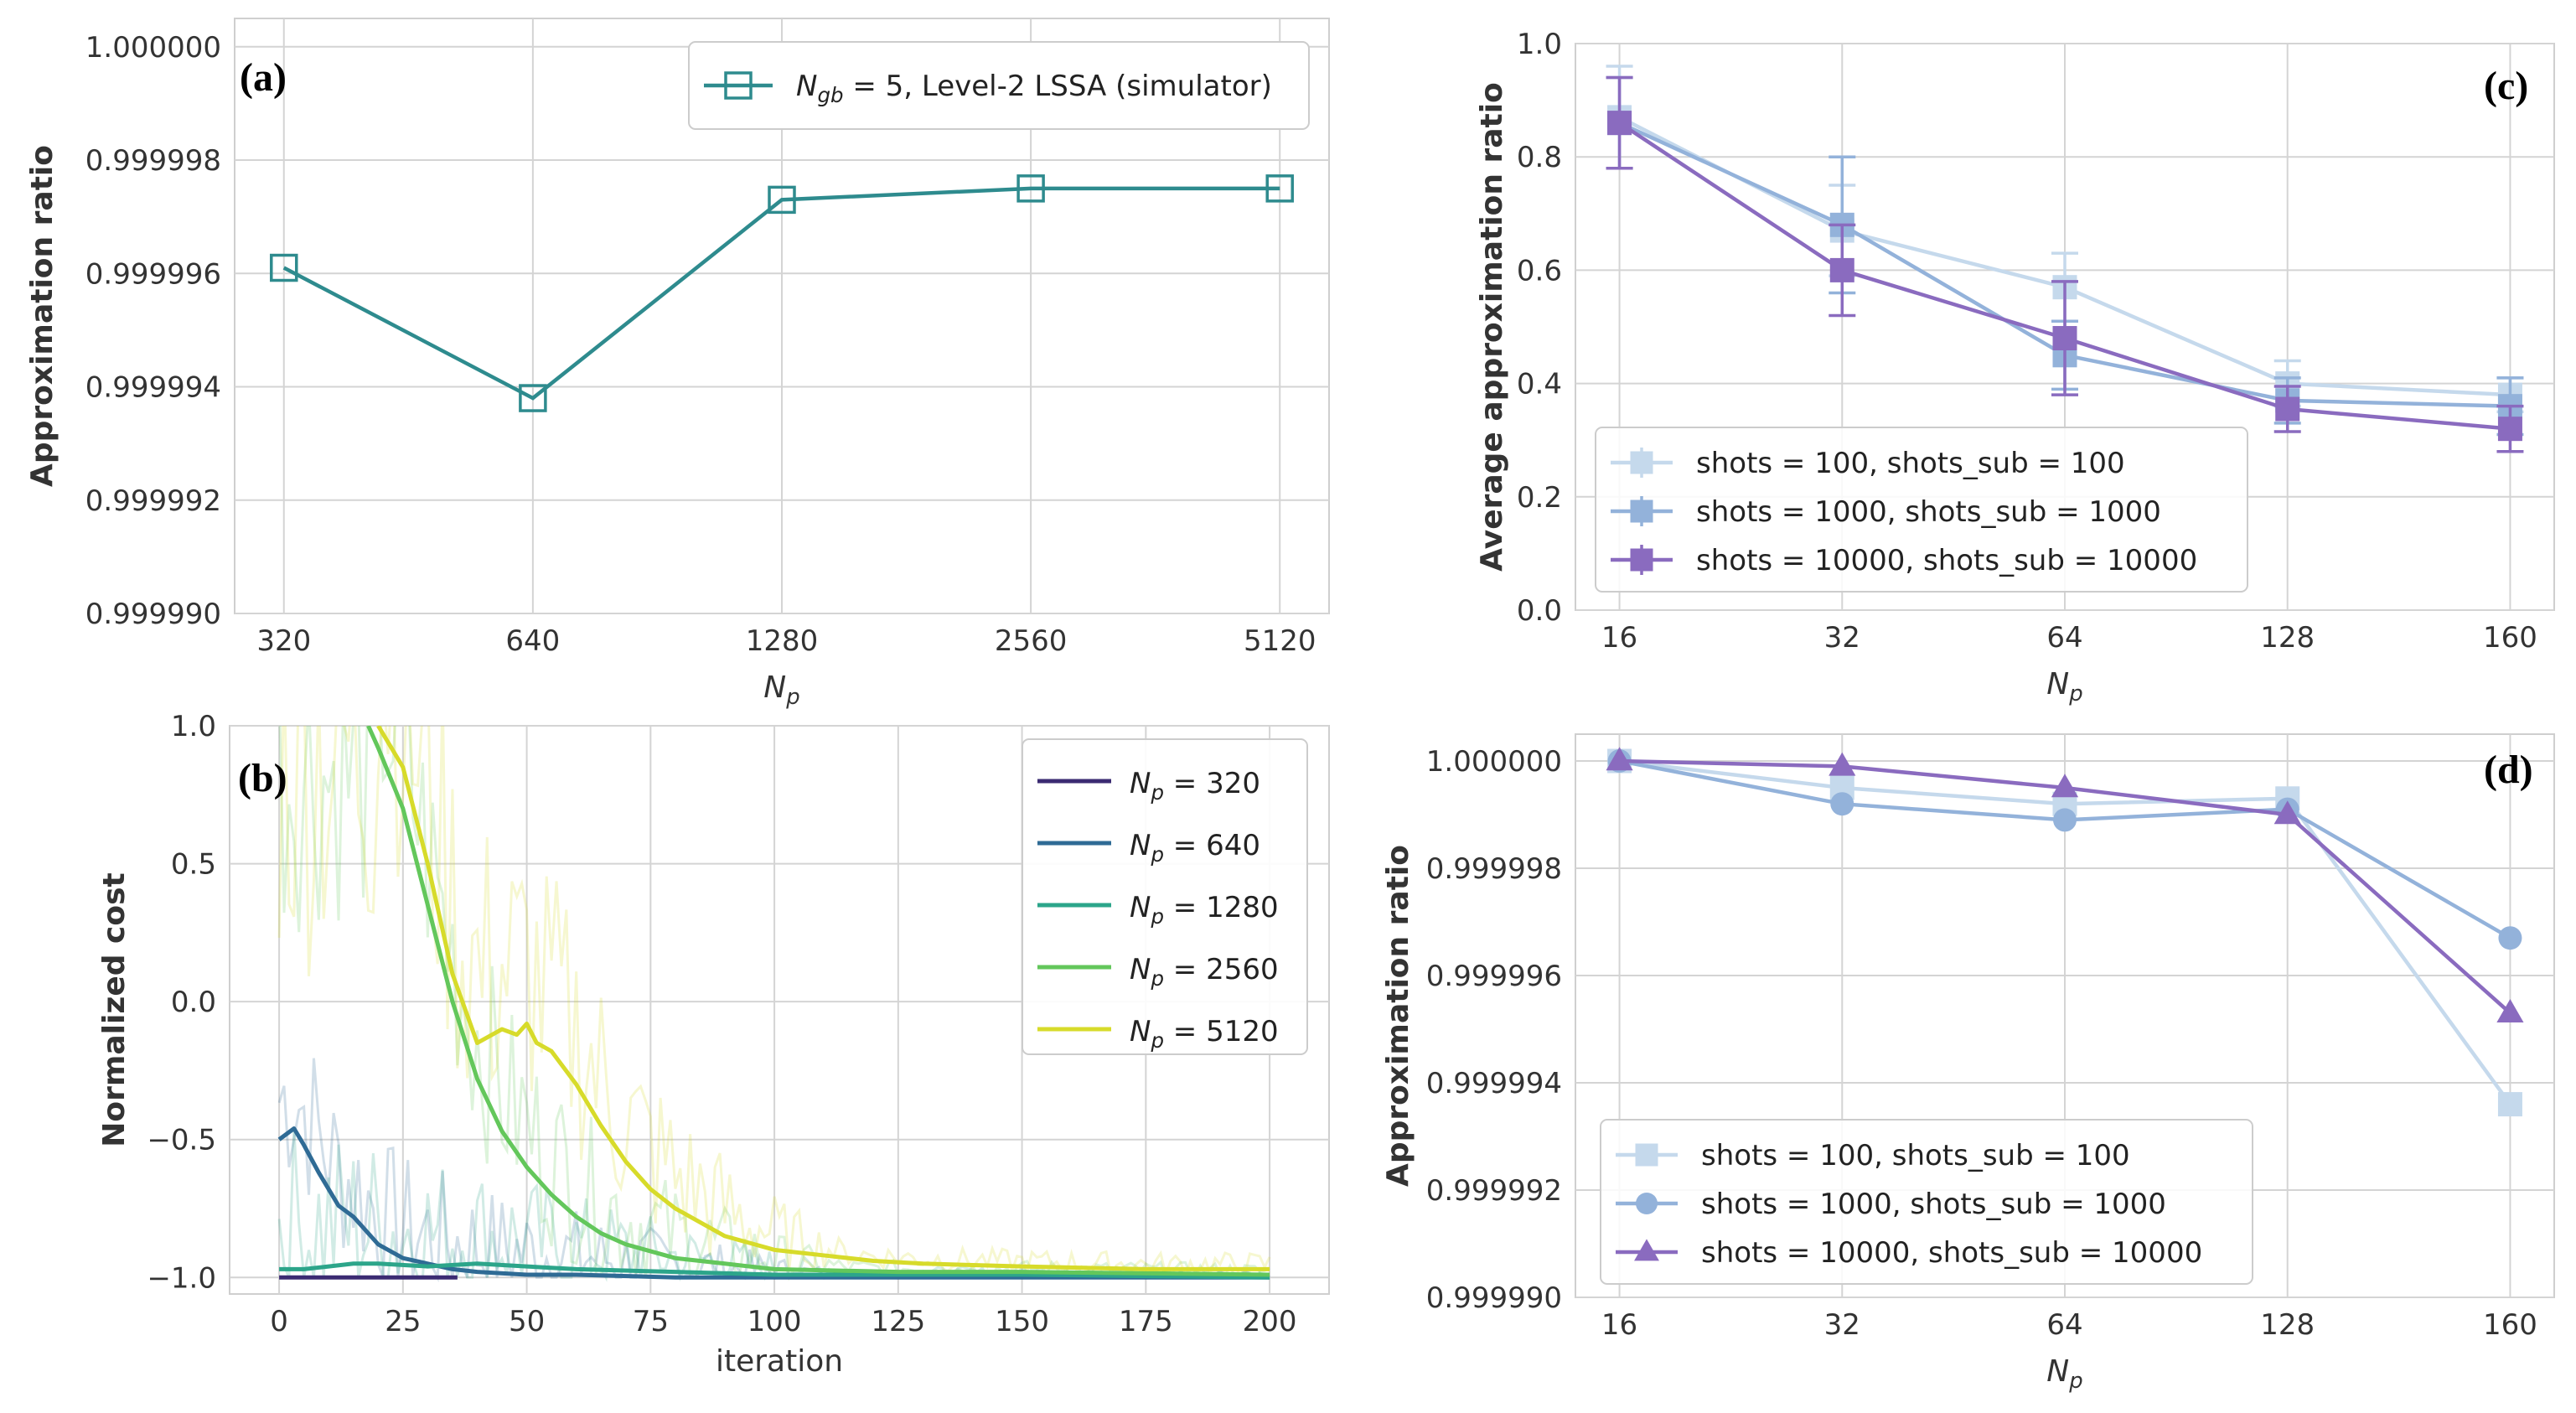  I want to click on panel-label-a: (a), so click(263, 77).